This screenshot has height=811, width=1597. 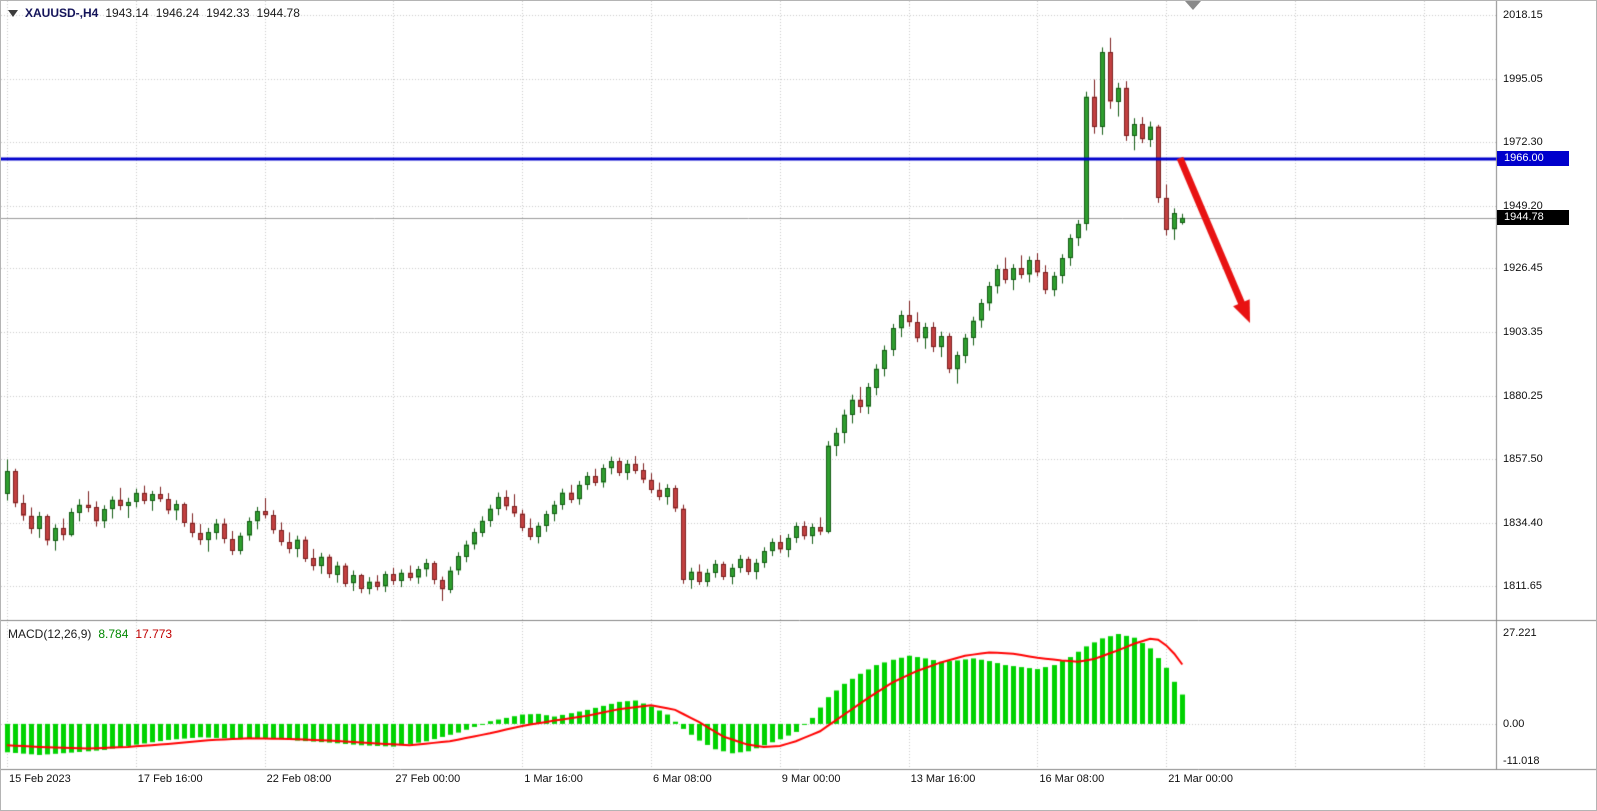 I want to click on time-tick-label: 17 Feb 16:00, so click(x=170, y=779).